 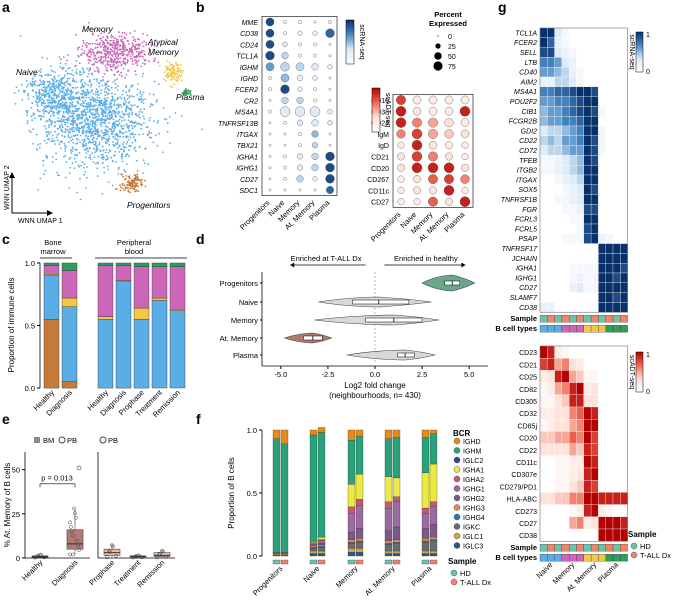 I want to click on d-x-tick-label: 0.0, so click(x=375, y=374).